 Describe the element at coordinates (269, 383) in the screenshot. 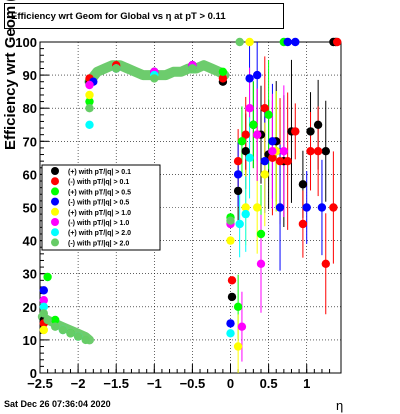

I see `x-tick-label: 0.5` at that location.